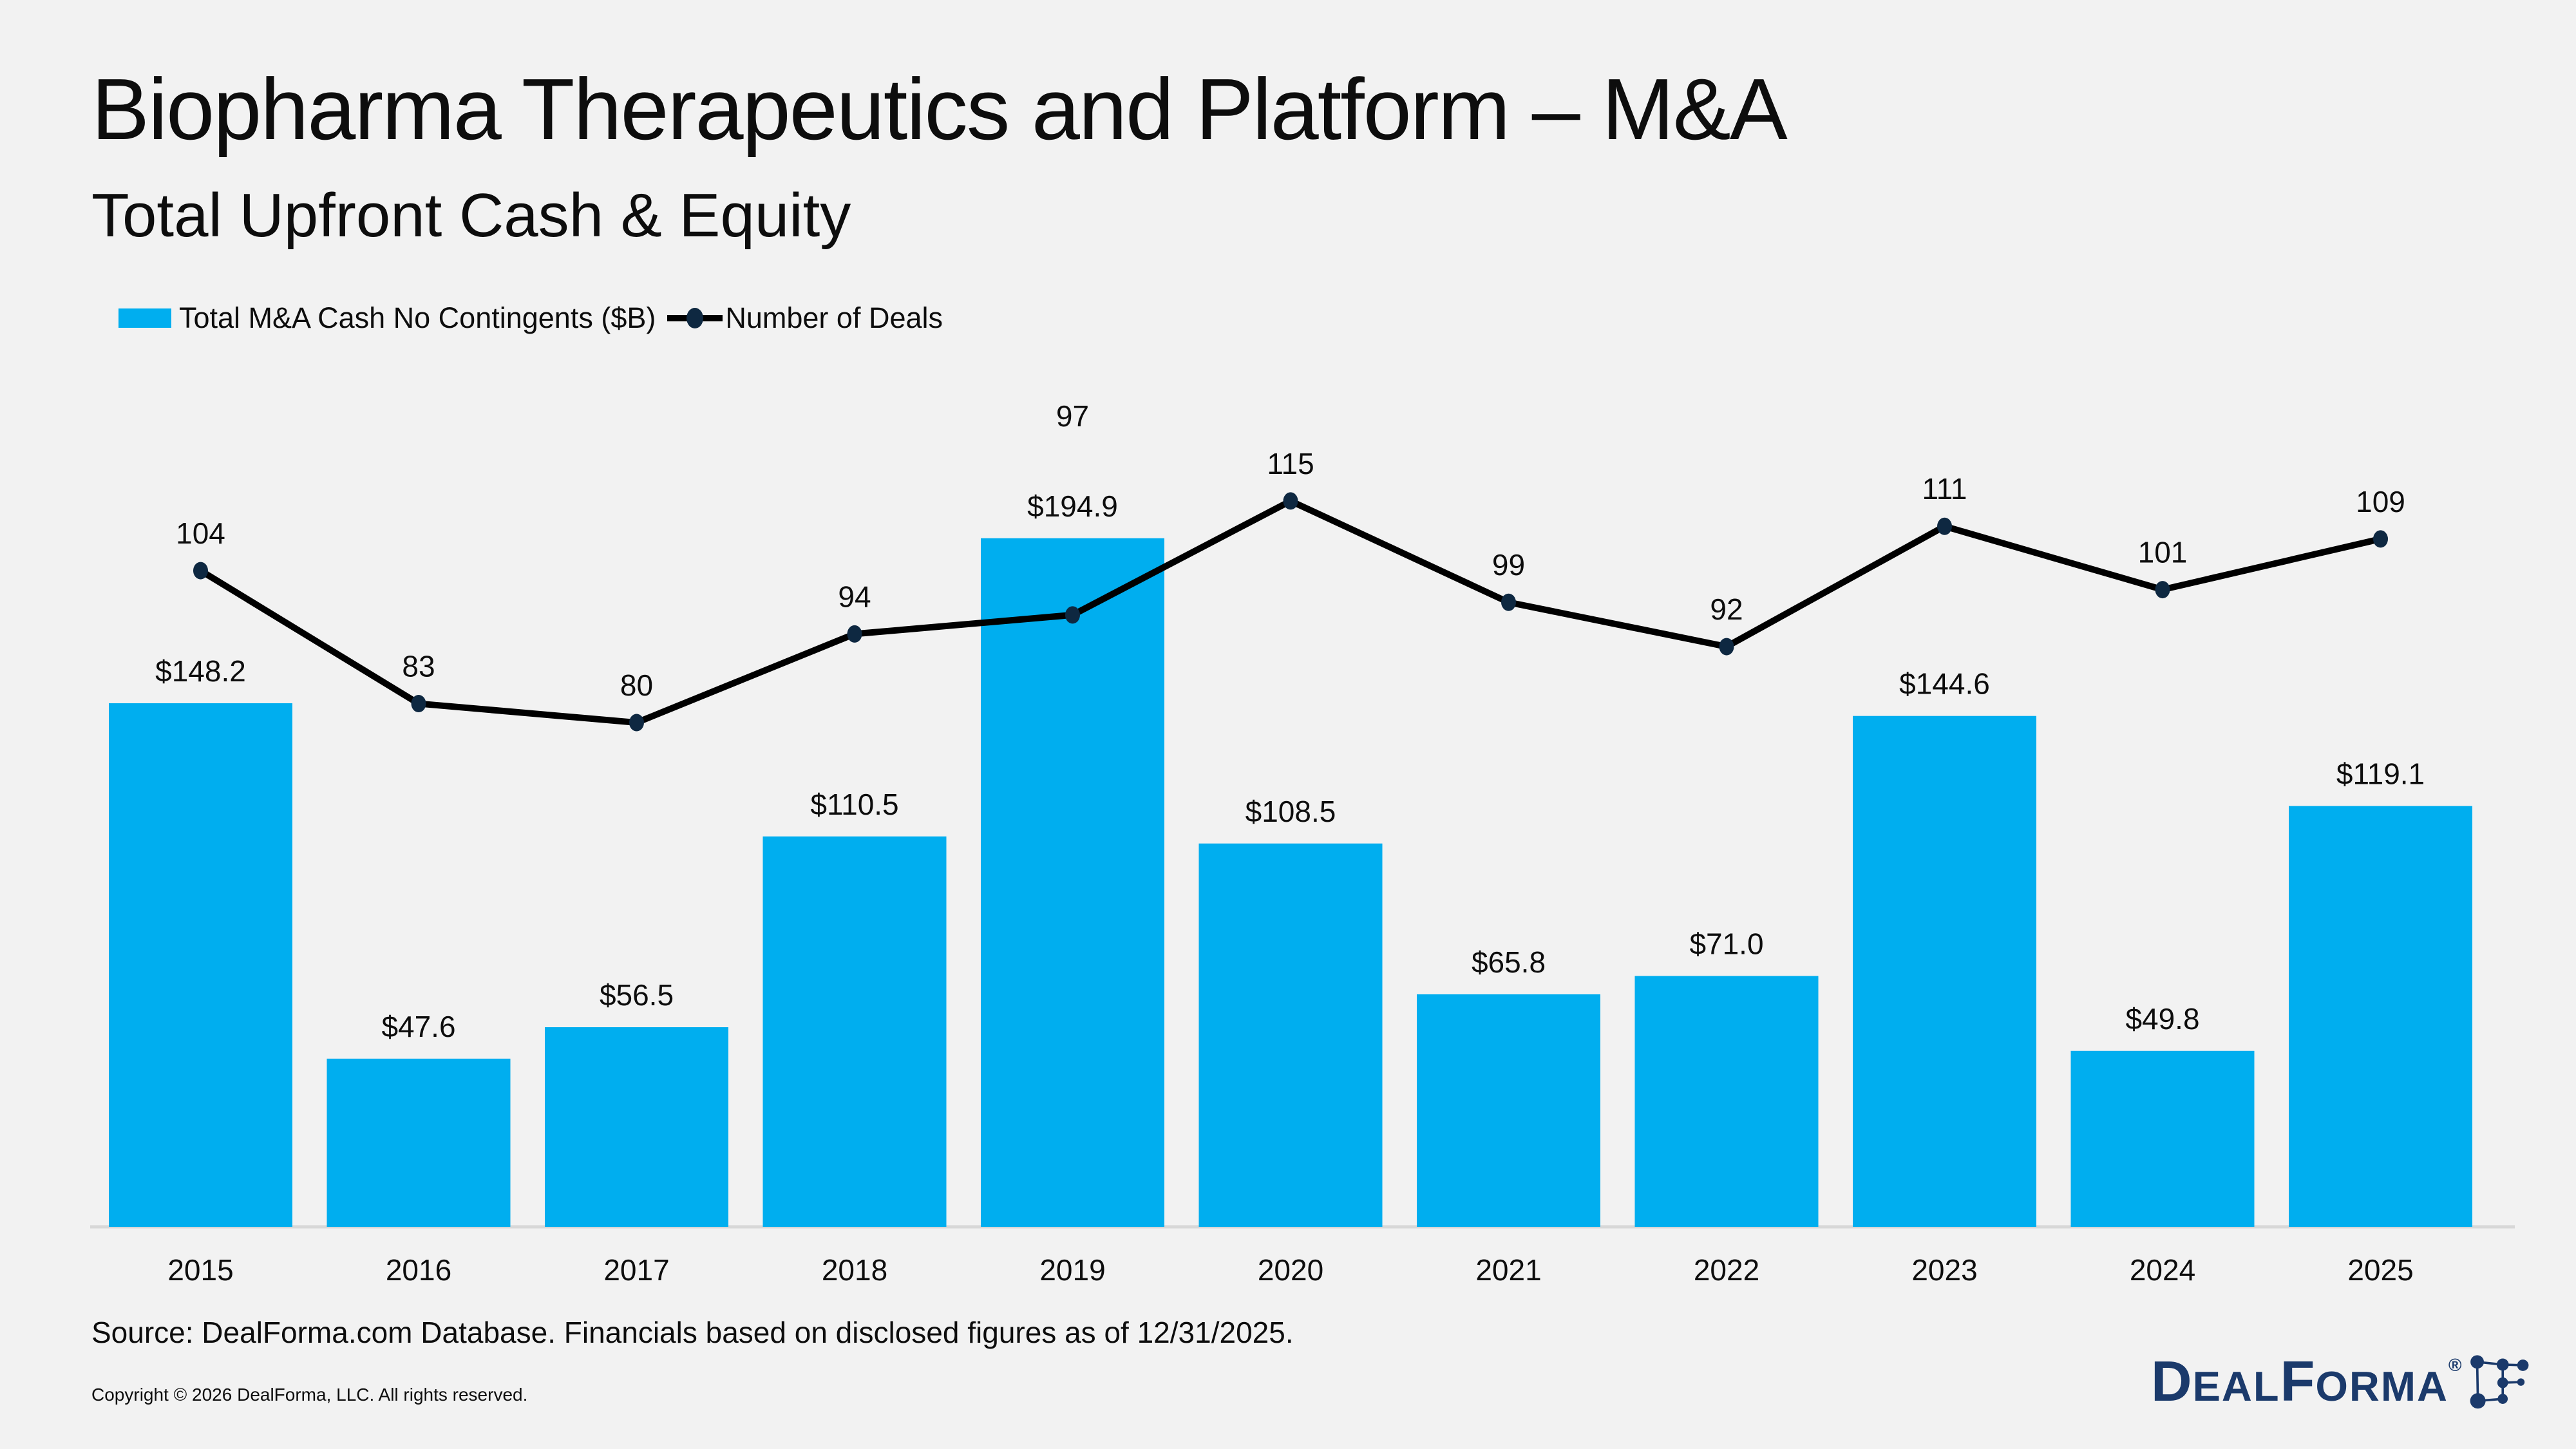 This screenshot has width=2576, height=1449. What do you see at coordinates (2380, 1270) in the screenshot?
I see `year-label-2025: 2025` at bounding box center [2380, 1270].